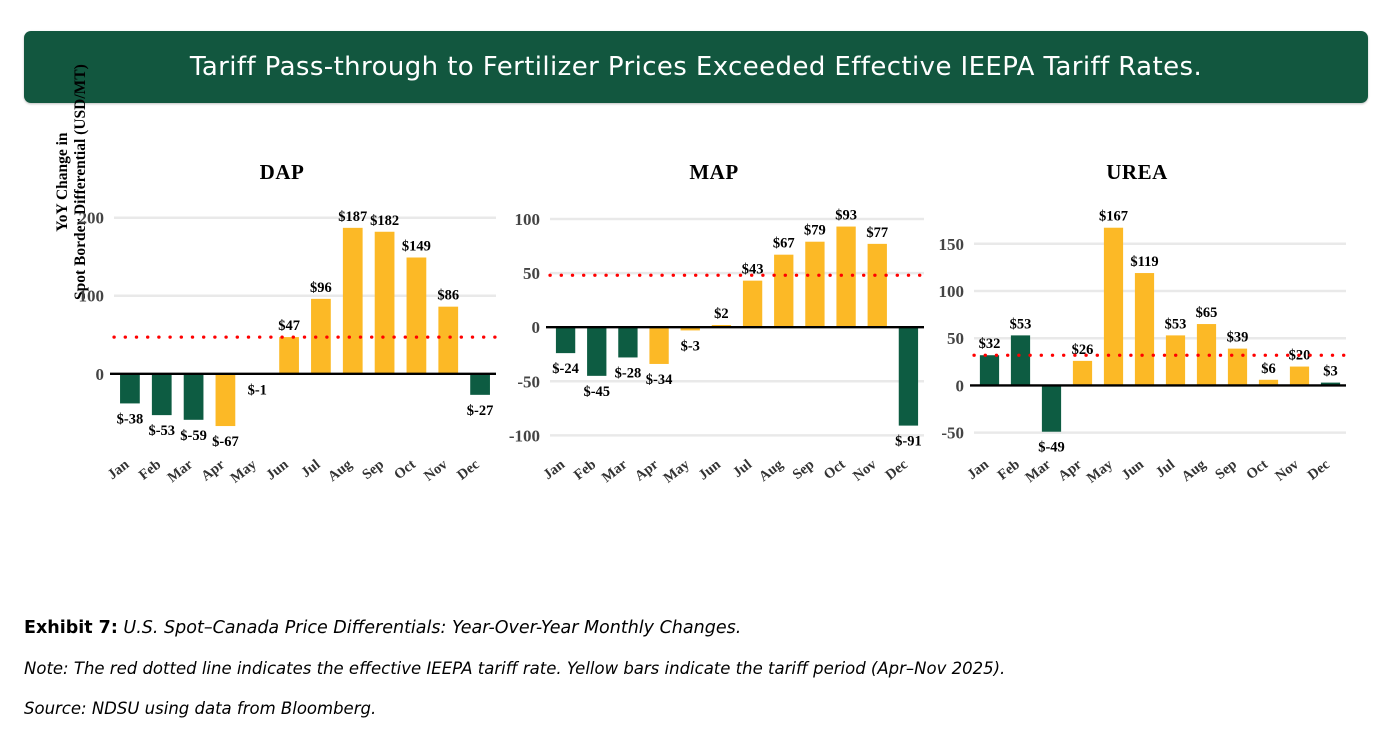 Image resolution: width=1400 pixels, height=756 pixels. I want to click on bar-group: $182, so click(384, 293).